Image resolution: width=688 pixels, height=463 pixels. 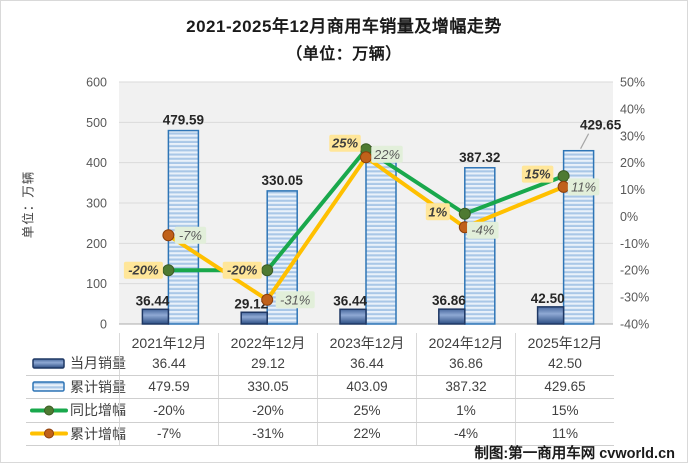 I want to click on table-header-cell: 2025年12月, so click(x=564, y=343).